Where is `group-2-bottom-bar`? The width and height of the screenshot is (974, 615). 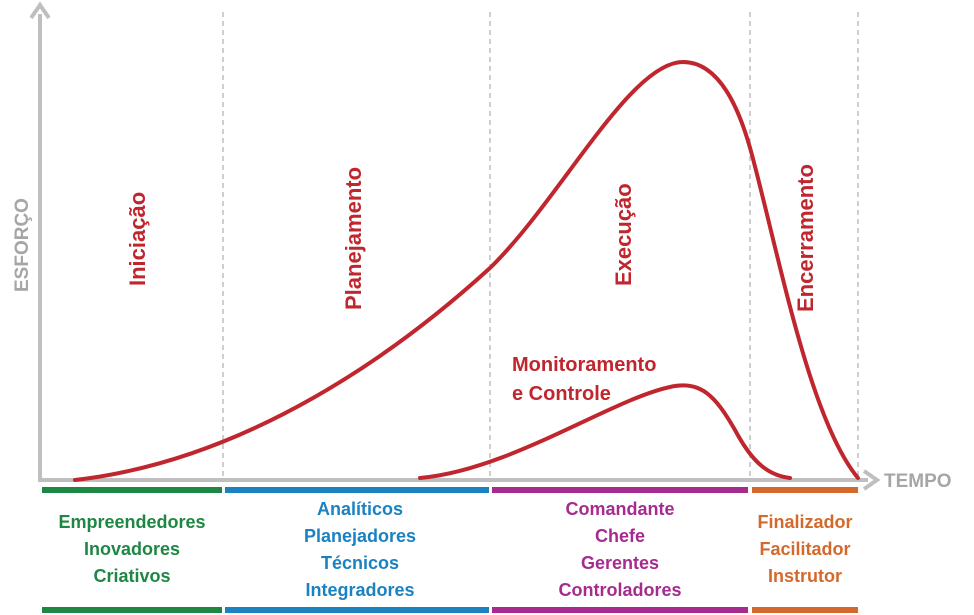 group-2-bottom-bar is located at coordinates (357, 610).